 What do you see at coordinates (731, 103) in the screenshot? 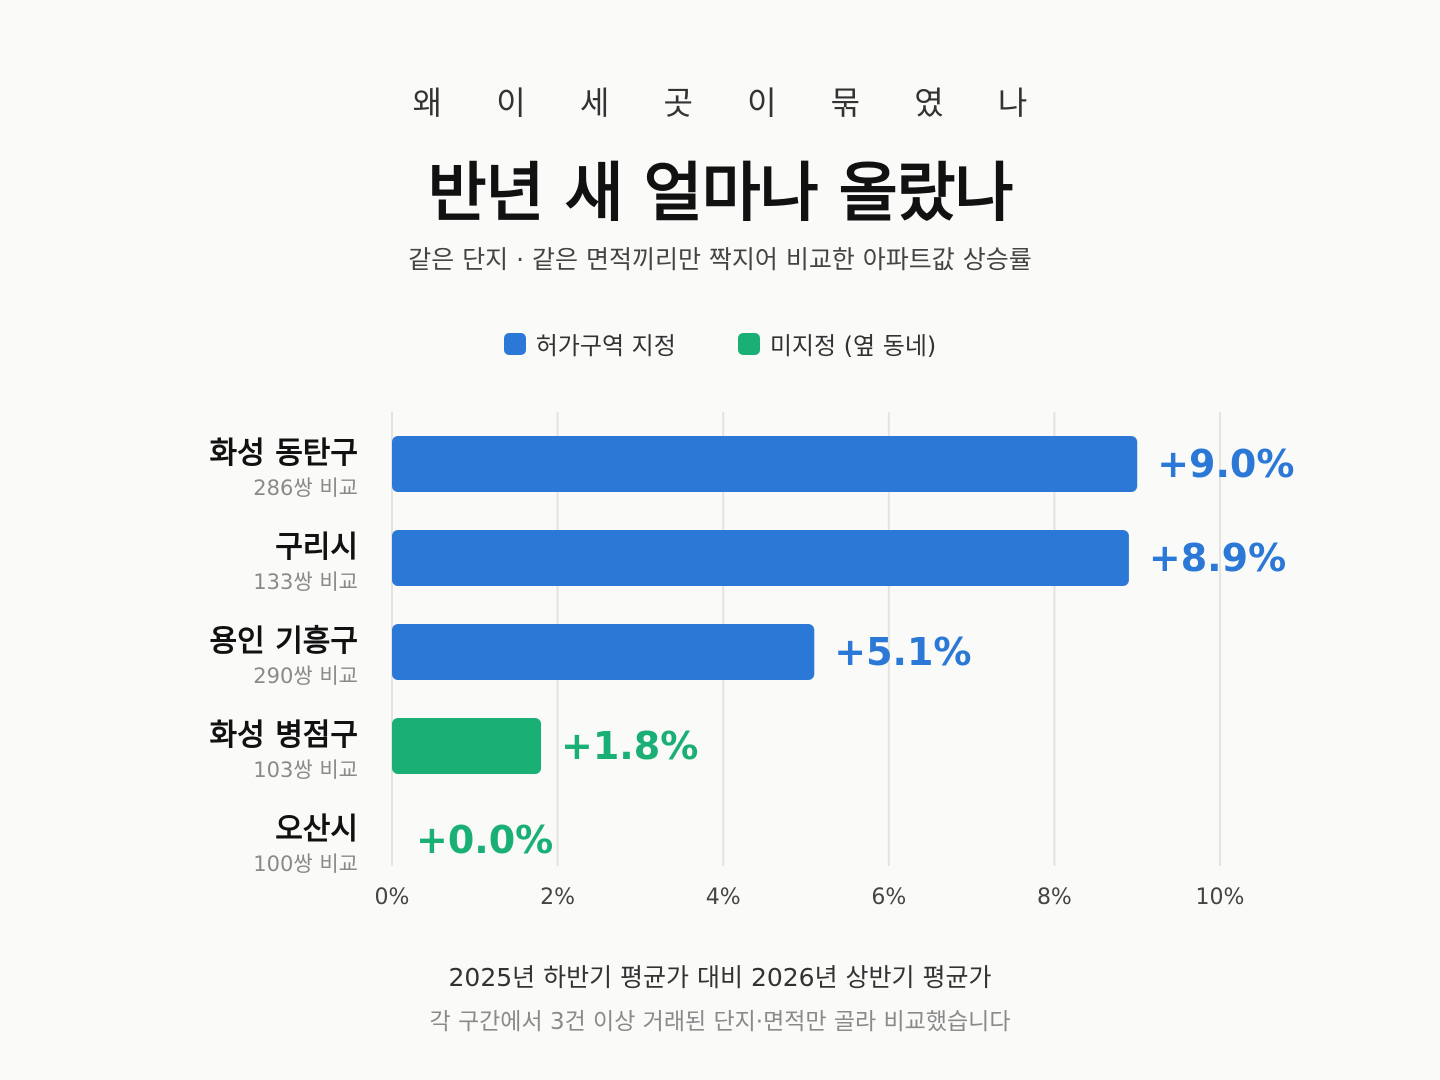
I see `chart-kicker: 왜 이 세 곳 이 묶 였 나` at bounding box center [731, 103].